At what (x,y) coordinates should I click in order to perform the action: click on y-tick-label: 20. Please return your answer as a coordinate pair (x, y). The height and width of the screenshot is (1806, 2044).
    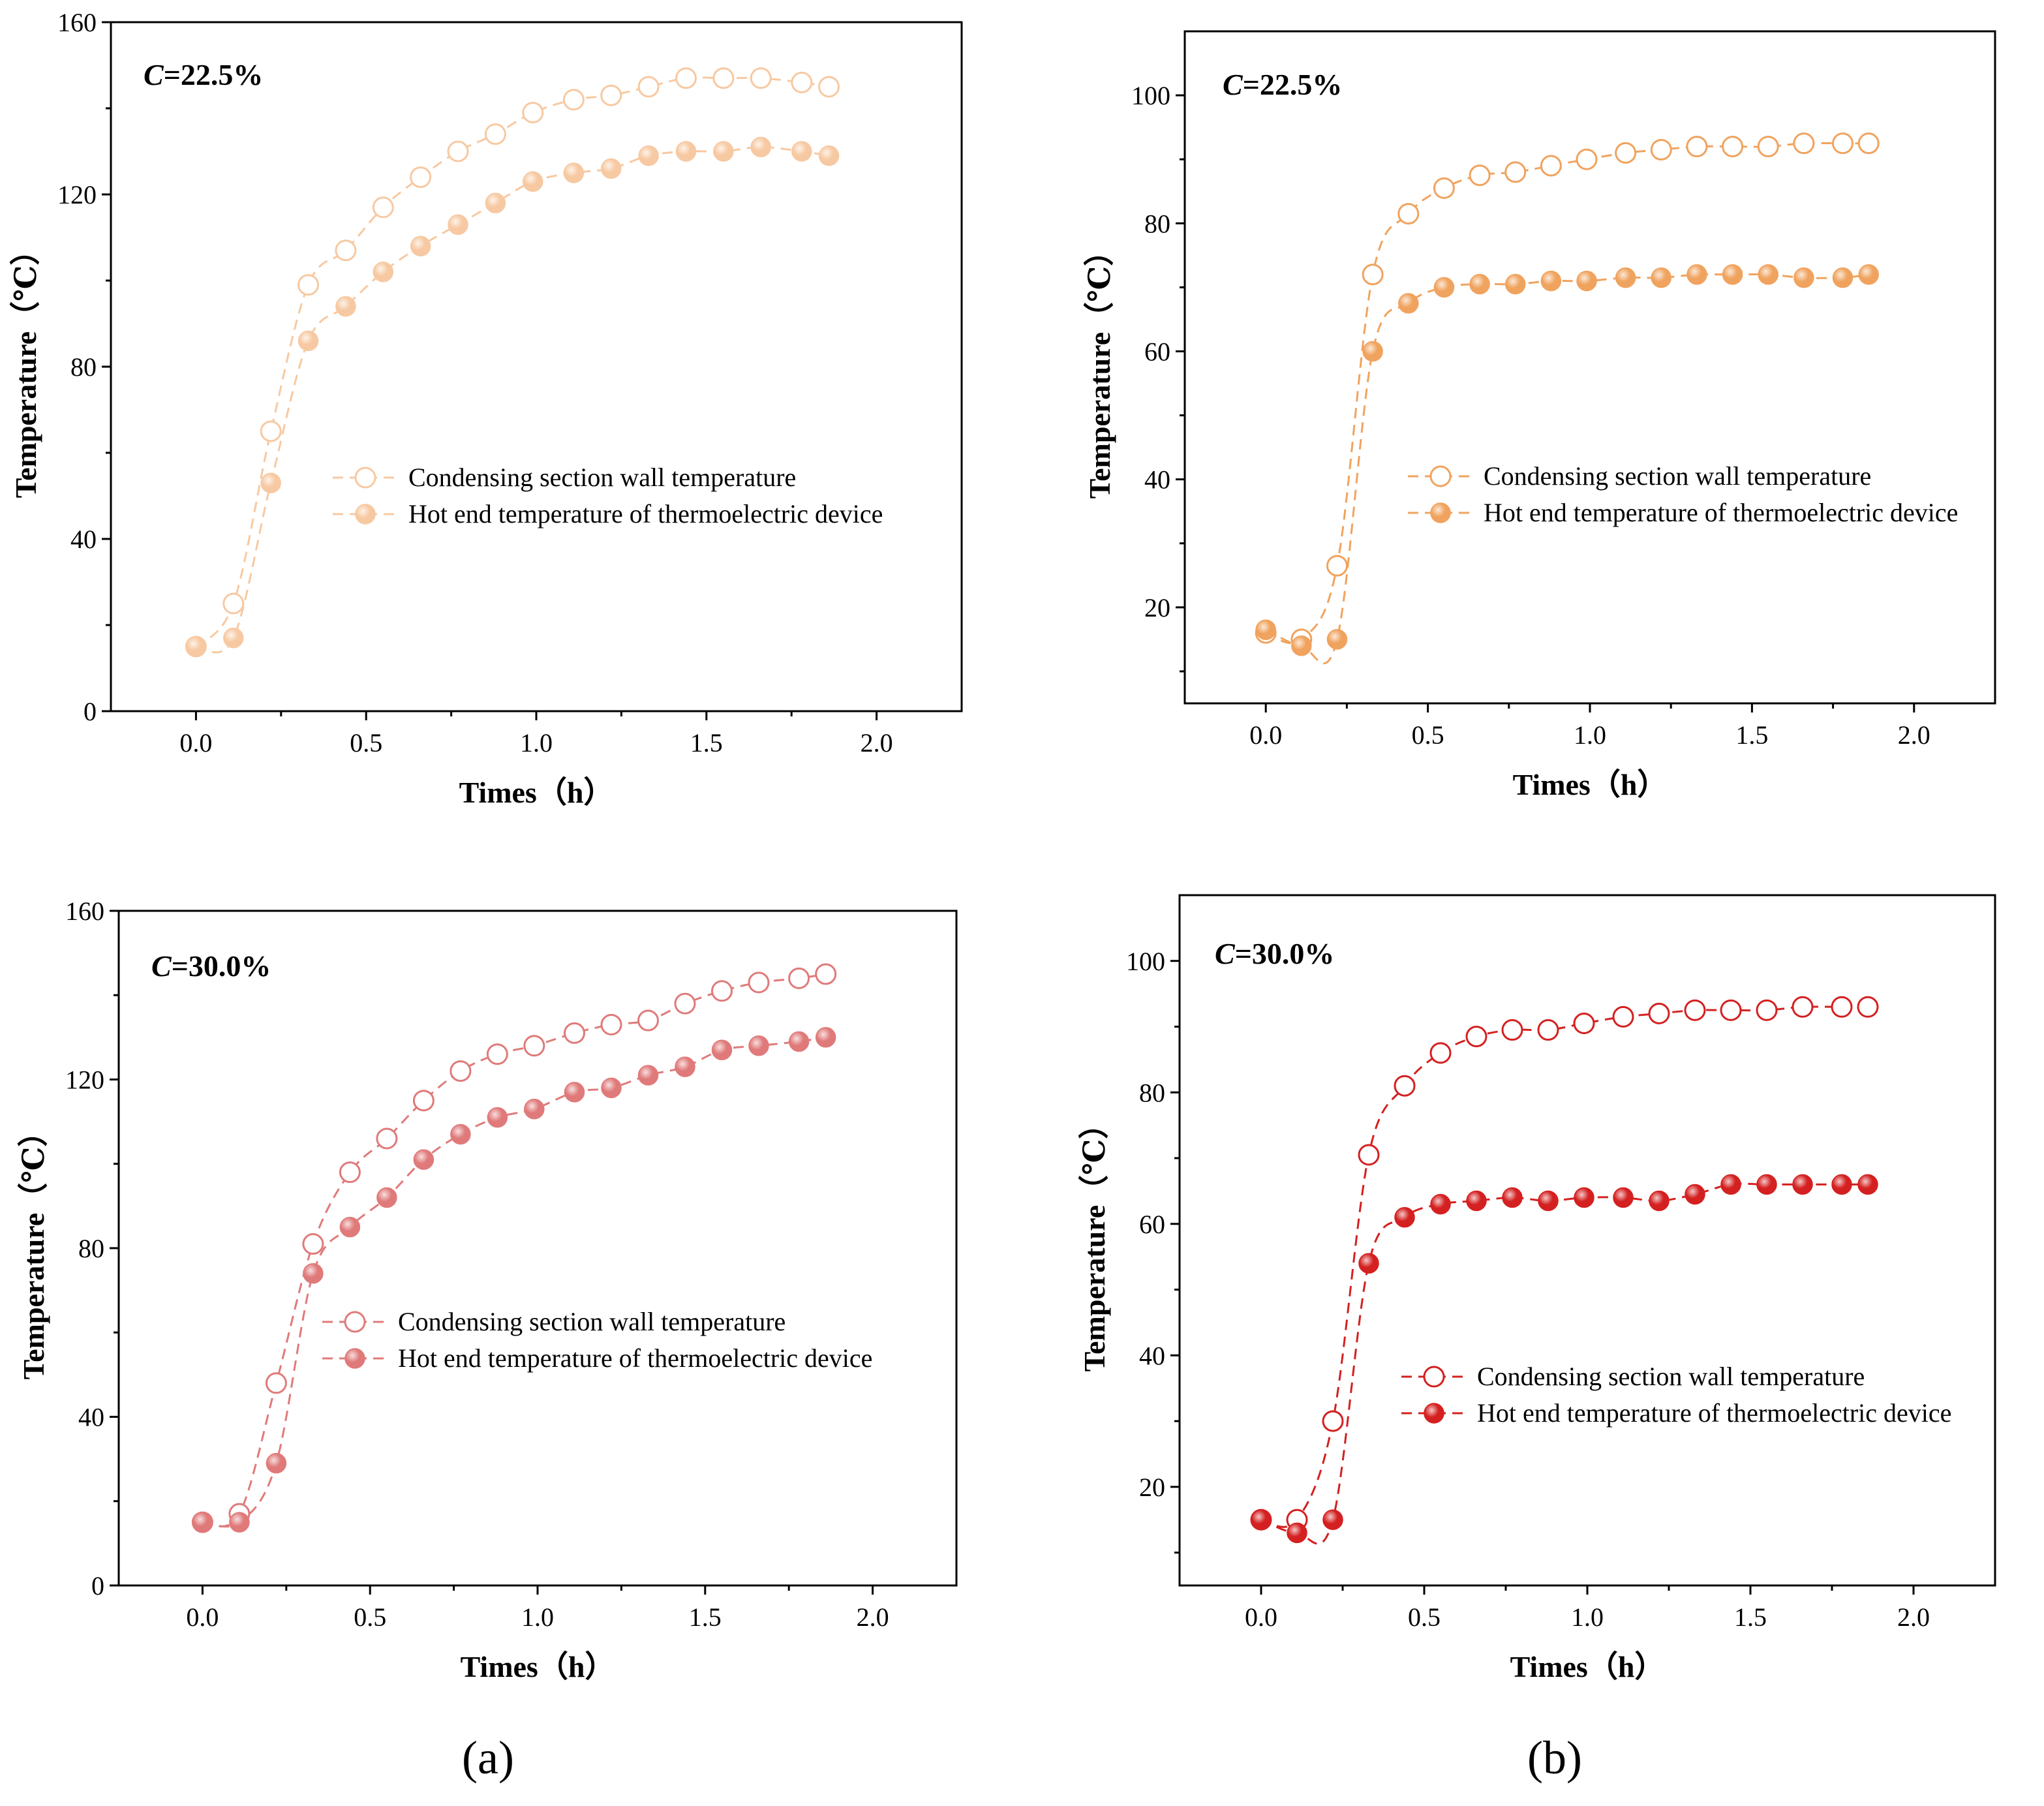
    Looking at the image, I should click on (1152, 1487).